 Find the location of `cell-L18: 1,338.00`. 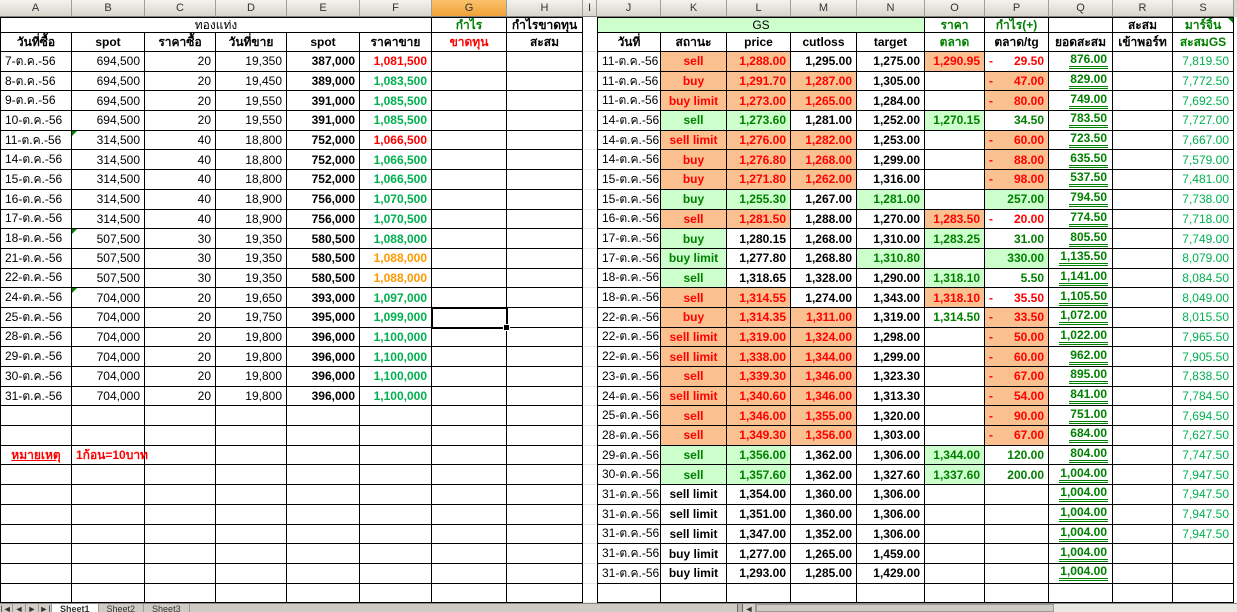

cell-L18: 1,338.00 is located at coordinates (759, 357).